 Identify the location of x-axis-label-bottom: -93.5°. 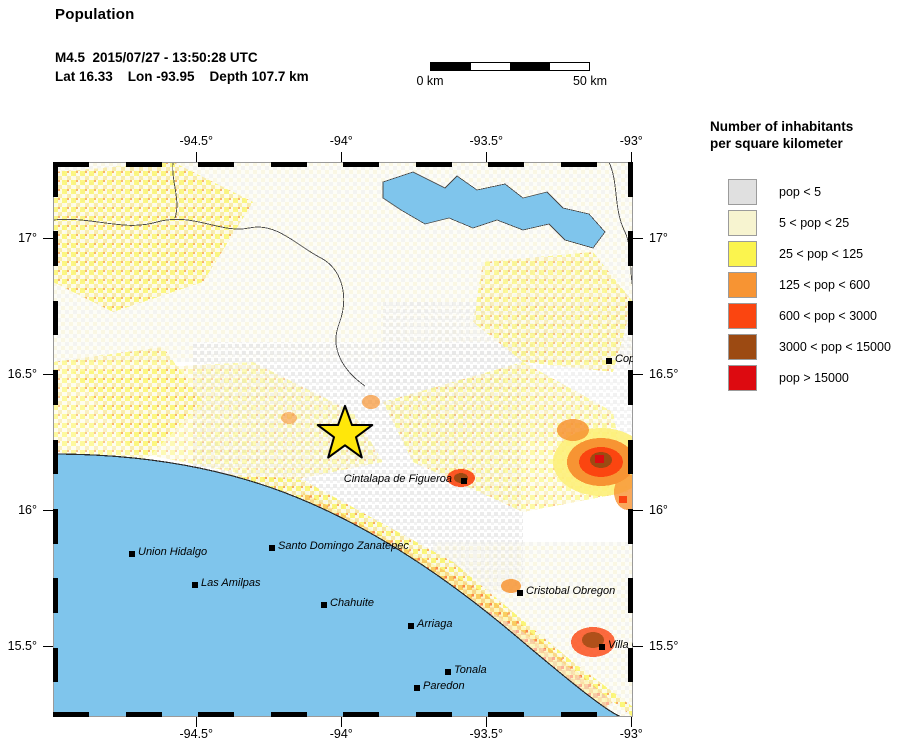
(486, 734).